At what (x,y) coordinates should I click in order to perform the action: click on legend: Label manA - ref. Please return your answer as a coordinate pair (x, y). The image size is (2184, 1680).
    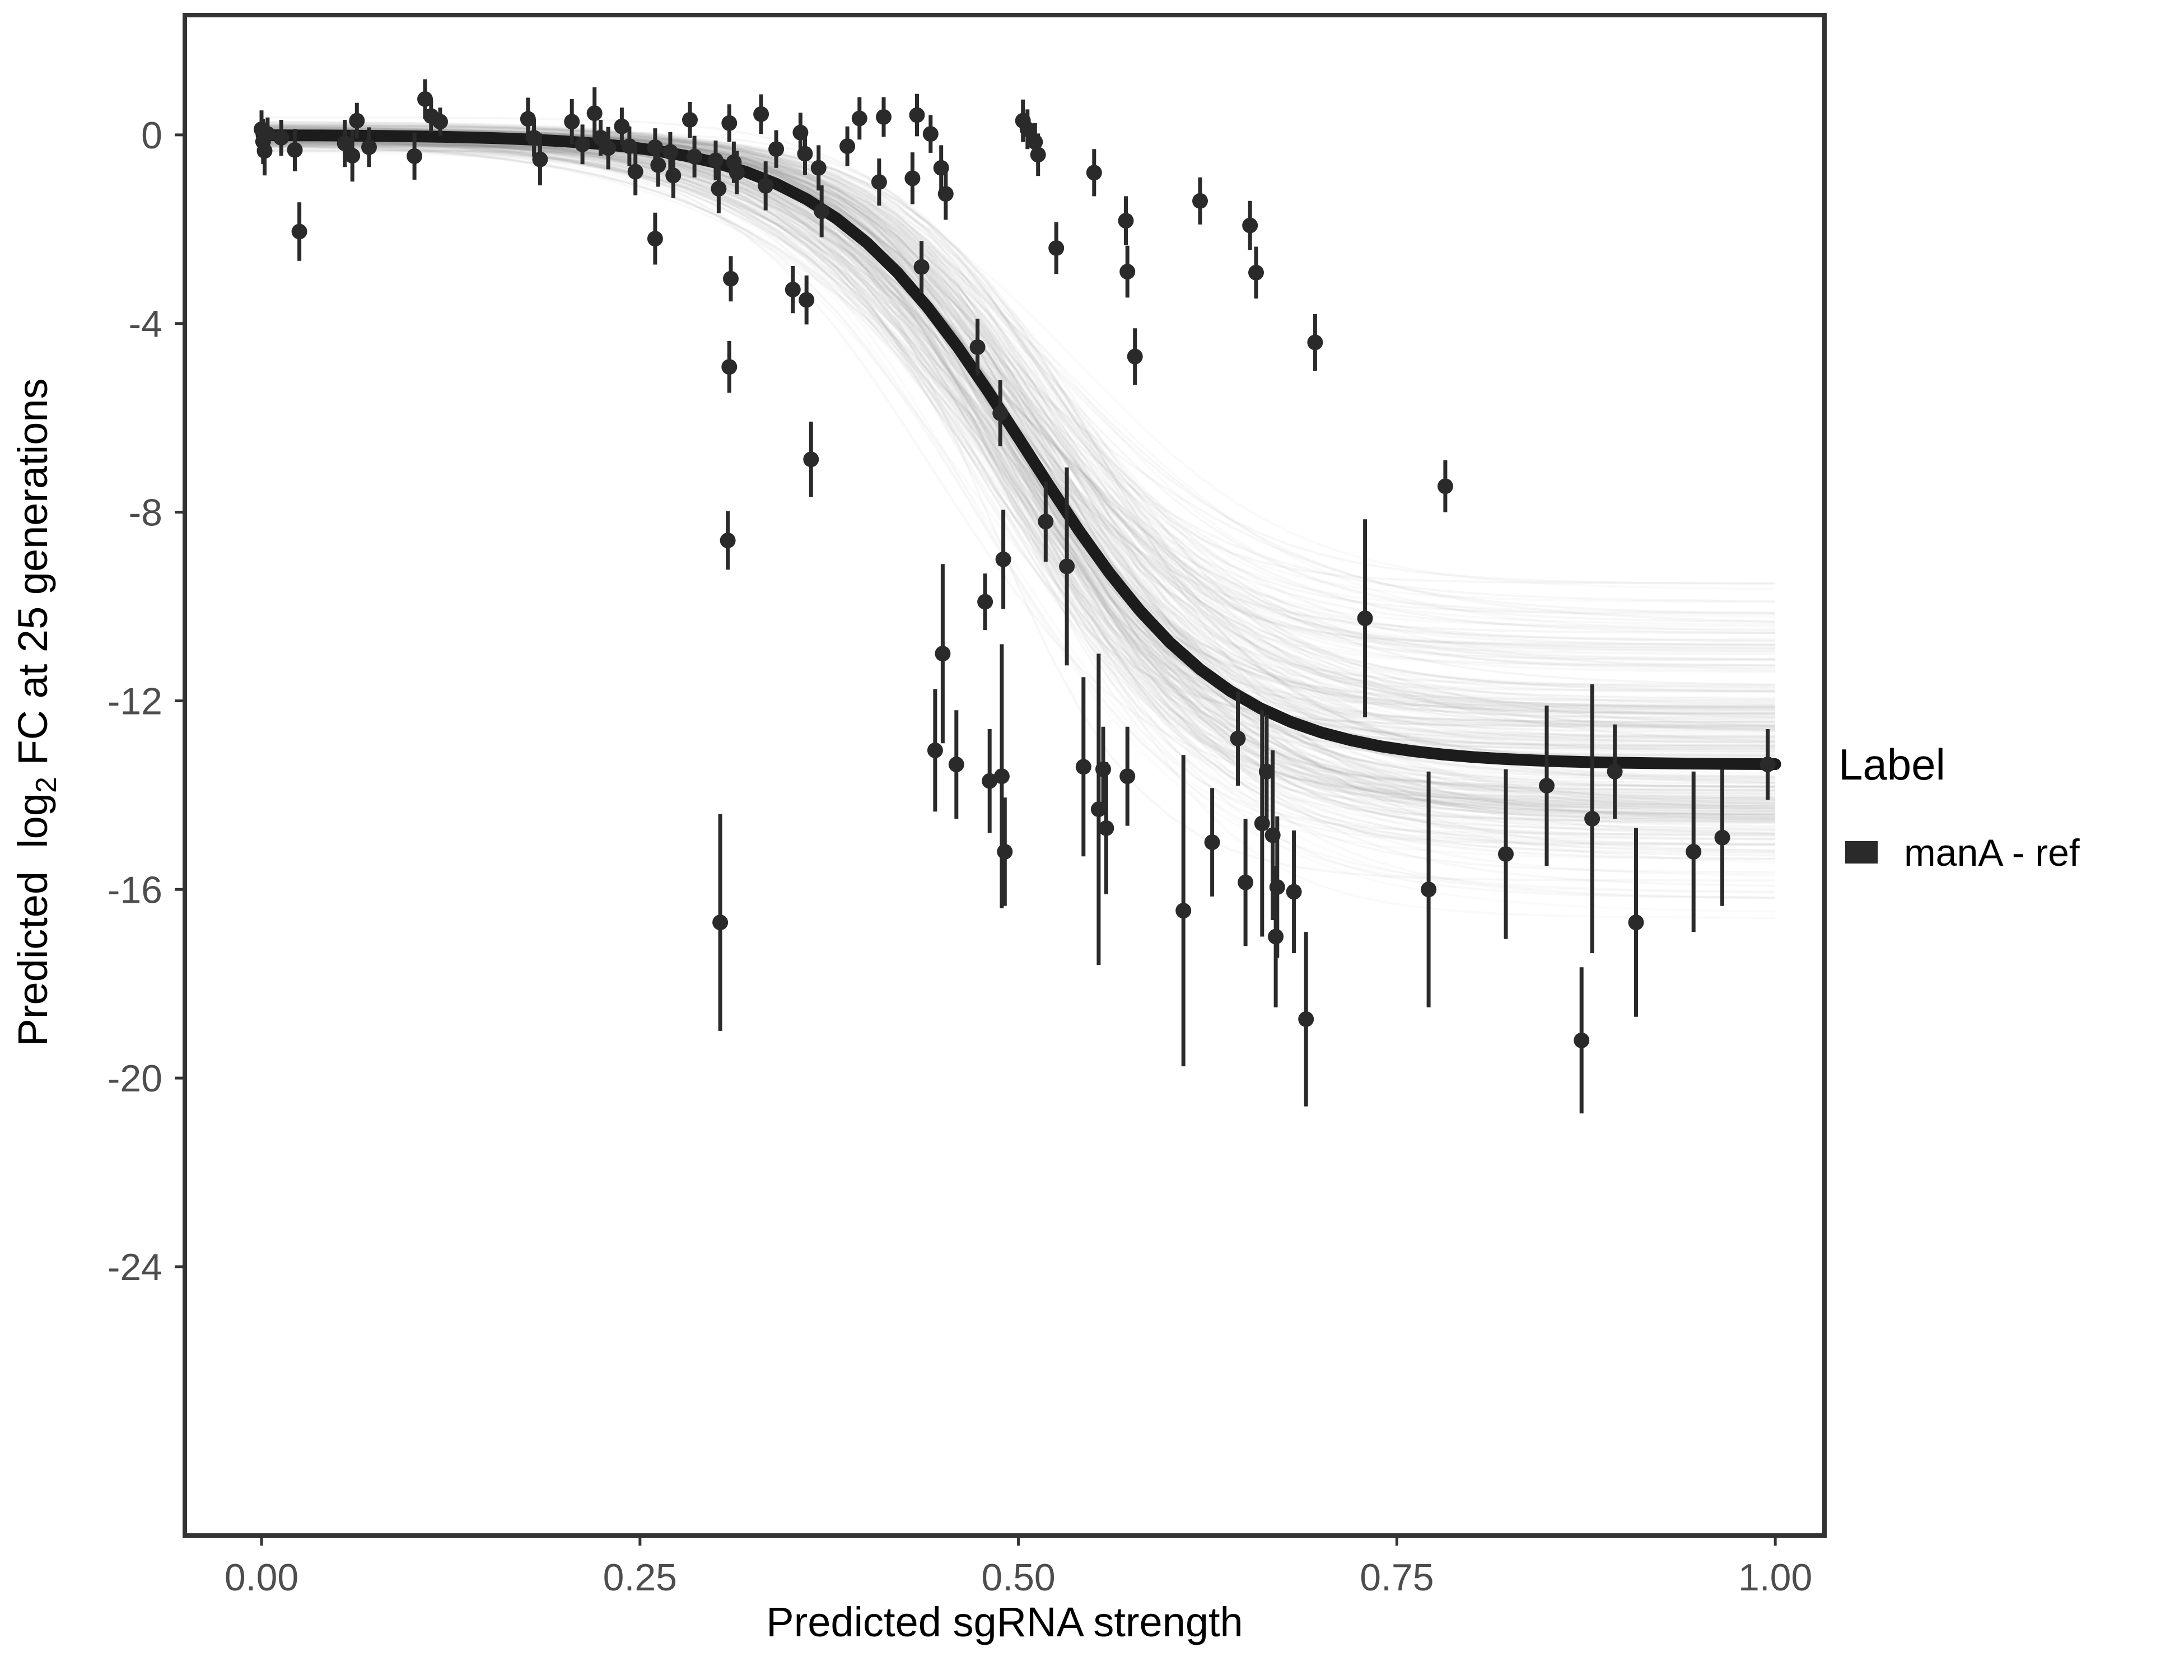
    Looking at the image, I should click on (1959, 807).